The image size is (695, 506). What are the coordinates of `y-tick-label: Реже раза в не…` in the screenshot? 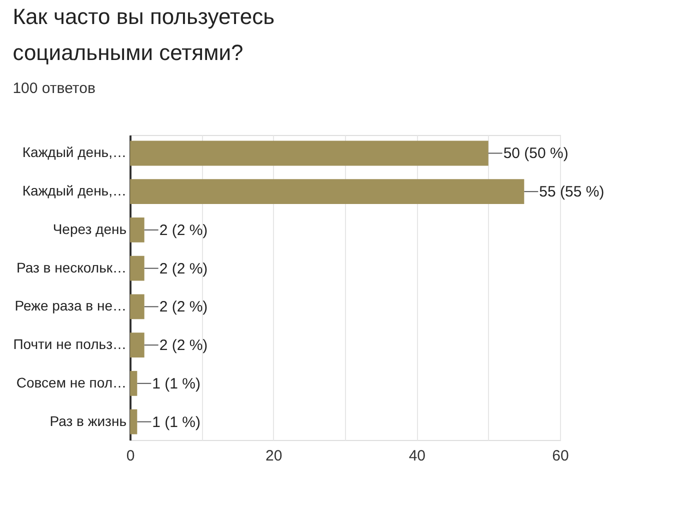 It's located at (70, 306).